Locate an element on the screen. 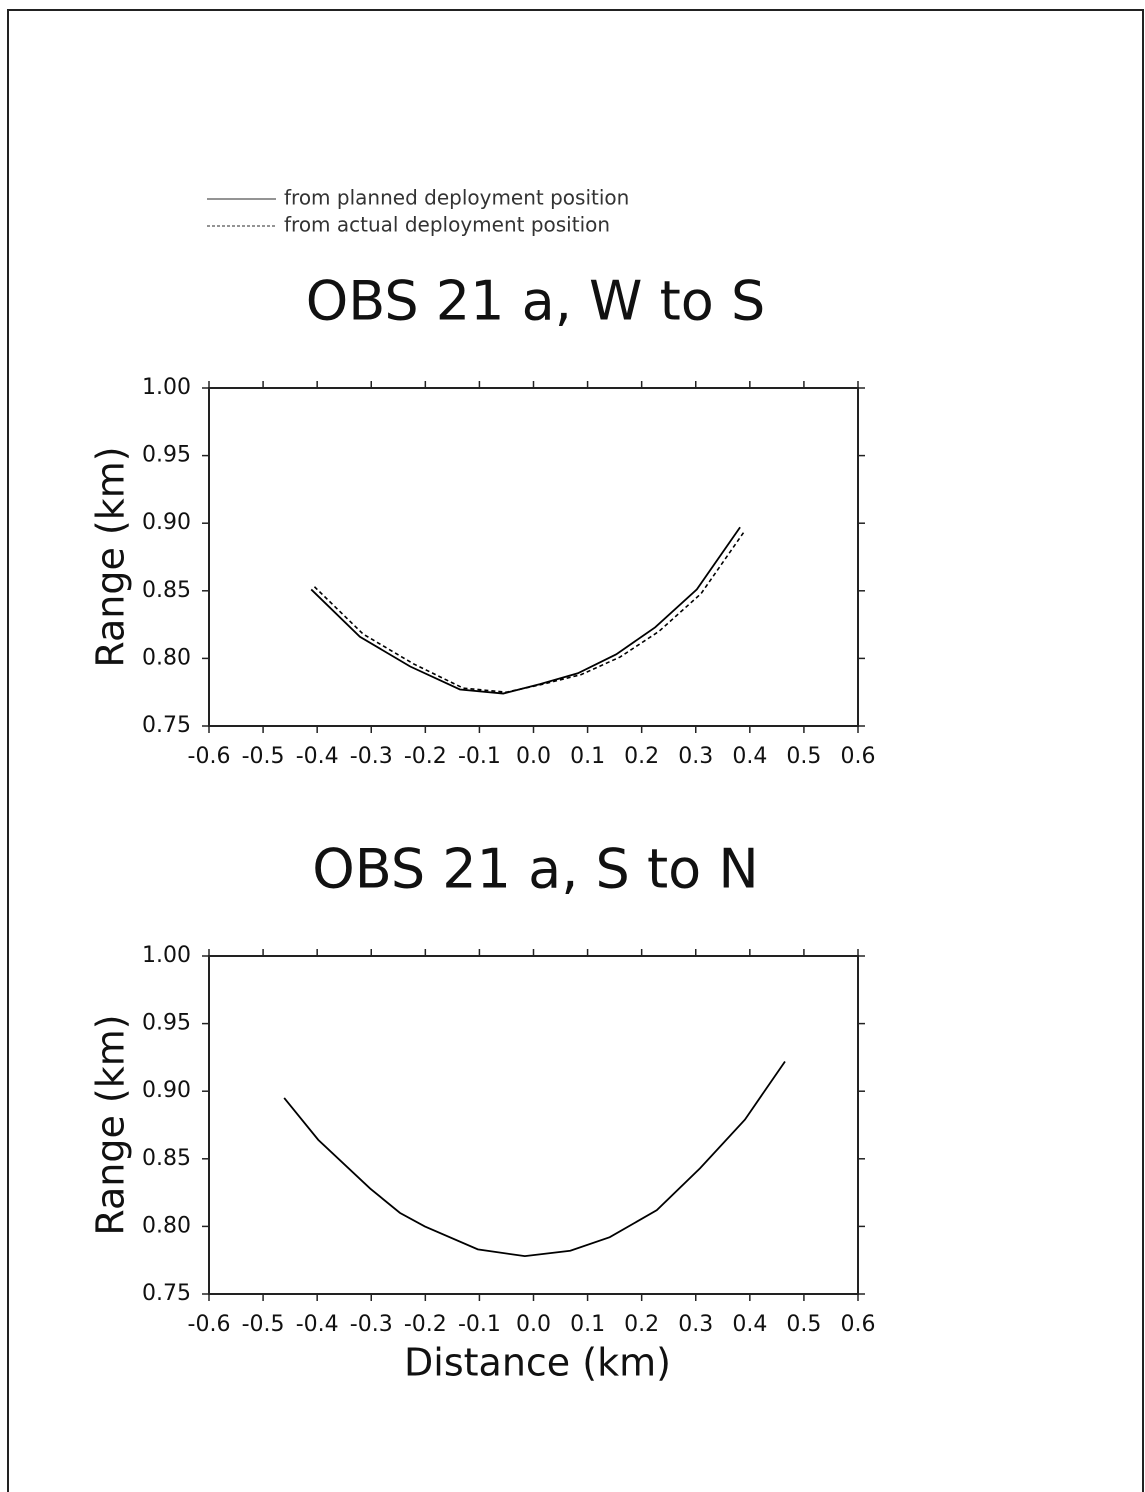 Image resolution: width=1145 pixels, height=1492 pixels. legend-label: from actual deployment position is located at coordinates (447, 225).